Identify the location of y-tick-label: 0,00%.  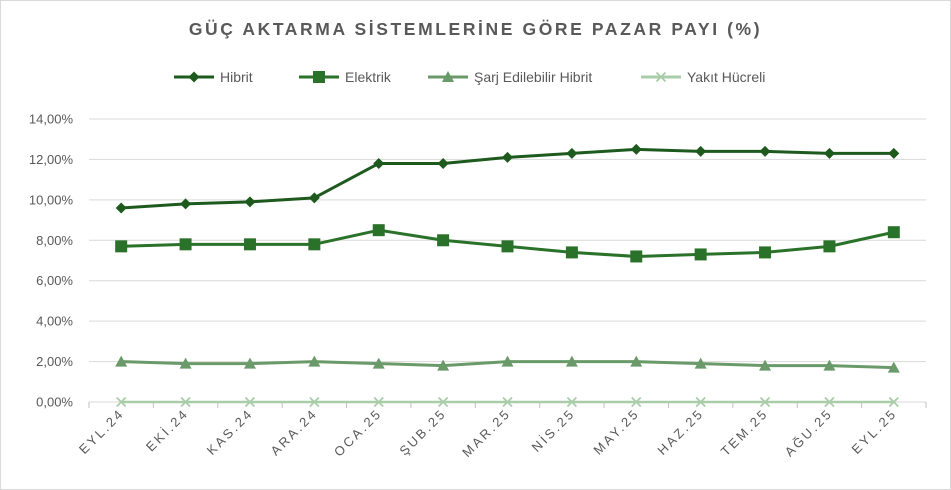
(54, 402).